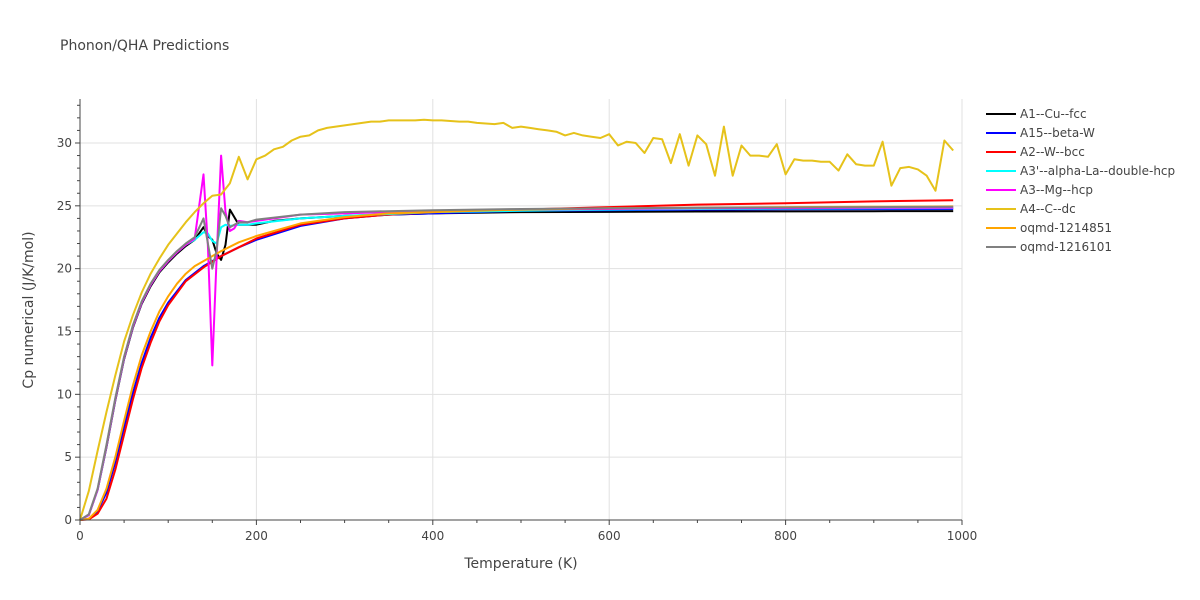  I want to click on legend-label: oqmd-1216101, so click(1066, 247).